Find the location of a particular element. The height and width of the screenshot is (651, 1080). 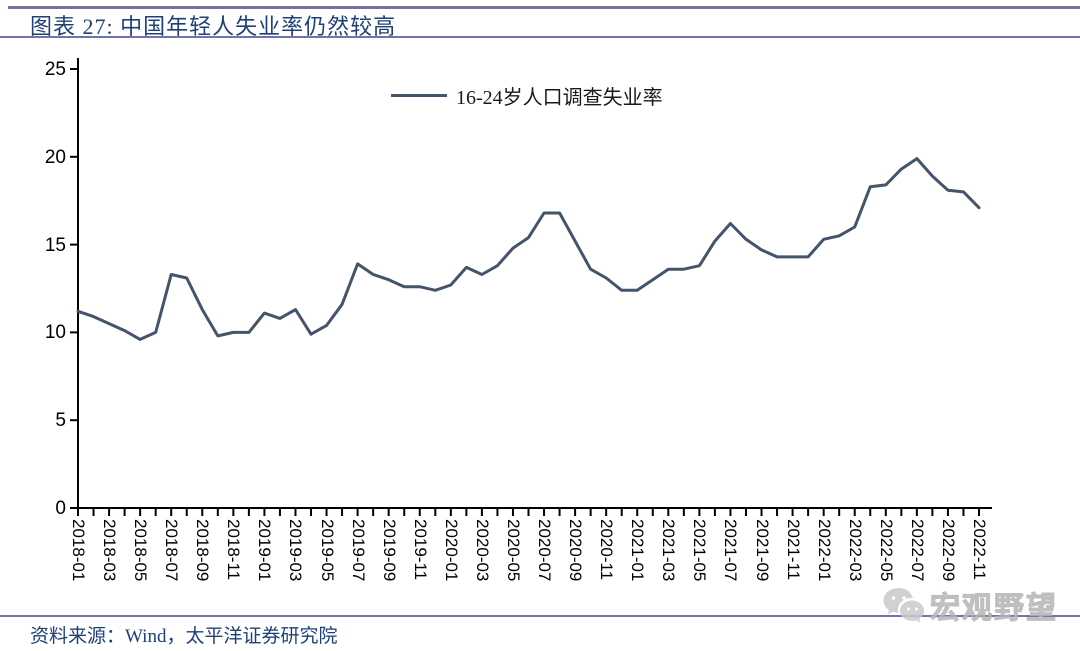

x-axis-tick-label: 2021-09 is located at coordinates (762, 550).